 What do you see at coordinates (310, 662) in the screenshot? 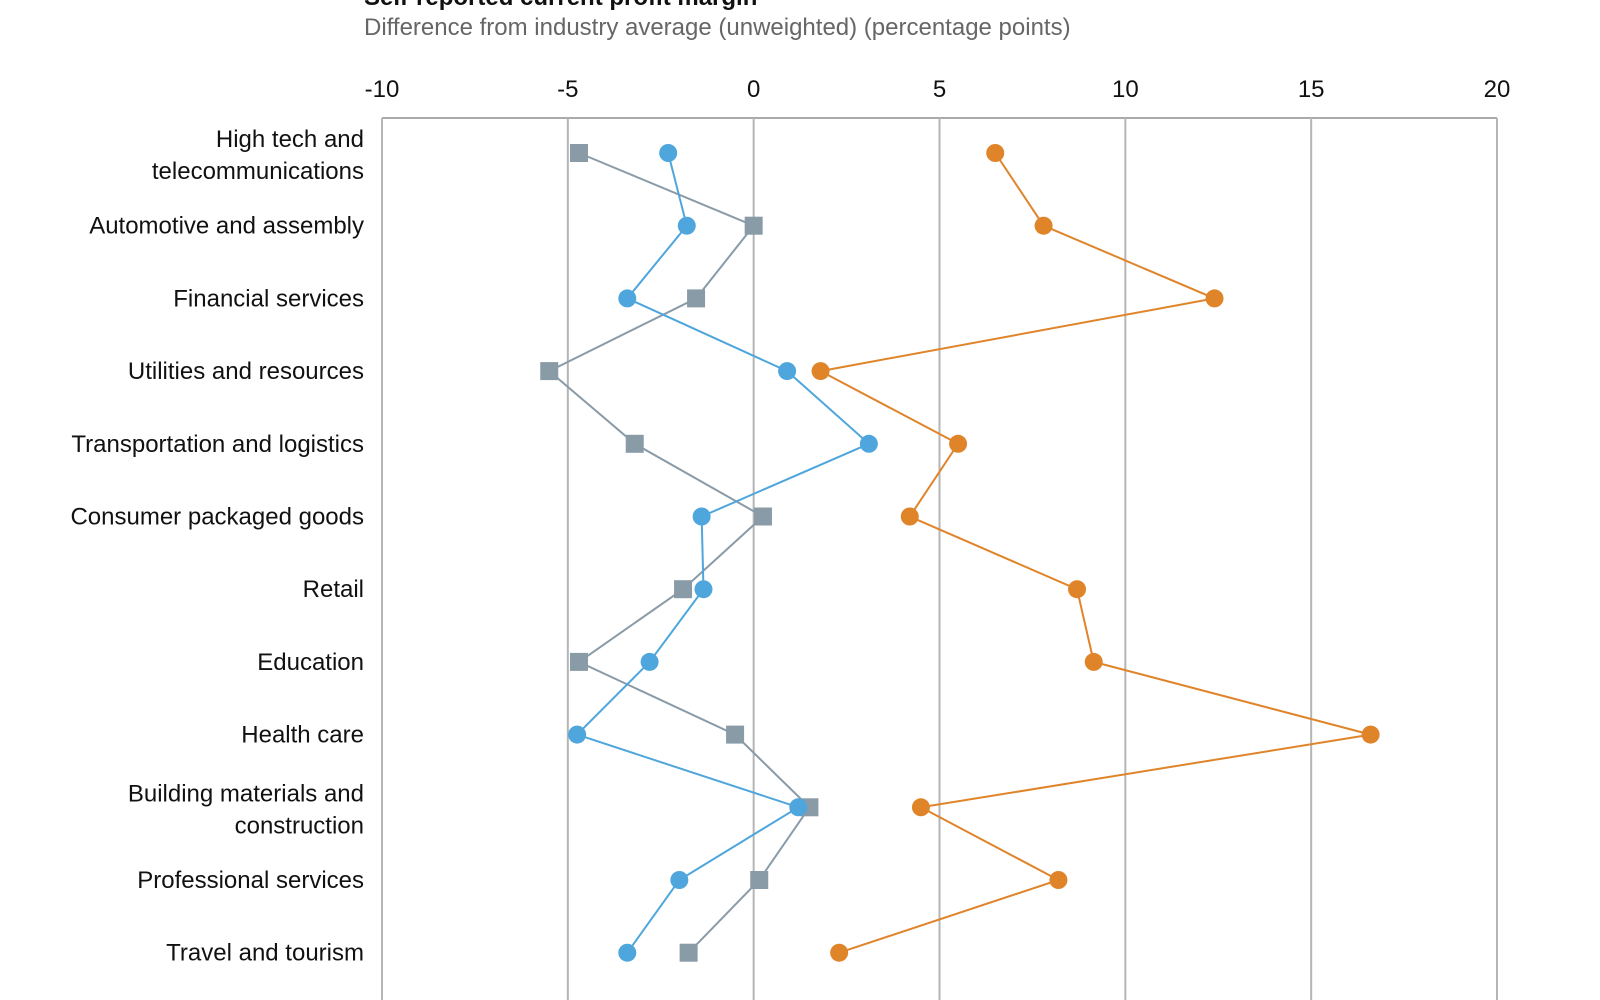
I see `category-label: Education` at bounding box center [310, 662].